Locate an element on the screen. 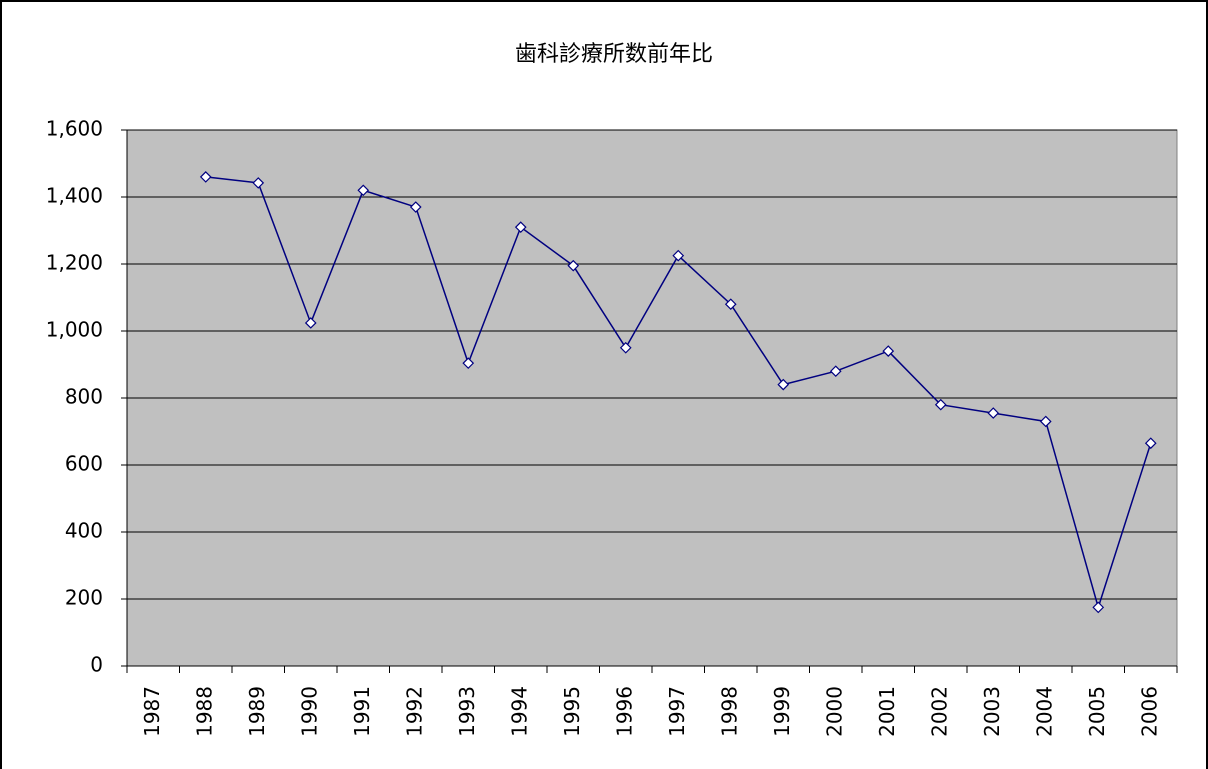  x-tick-label: 1992 is located at coordinates (414, 711).